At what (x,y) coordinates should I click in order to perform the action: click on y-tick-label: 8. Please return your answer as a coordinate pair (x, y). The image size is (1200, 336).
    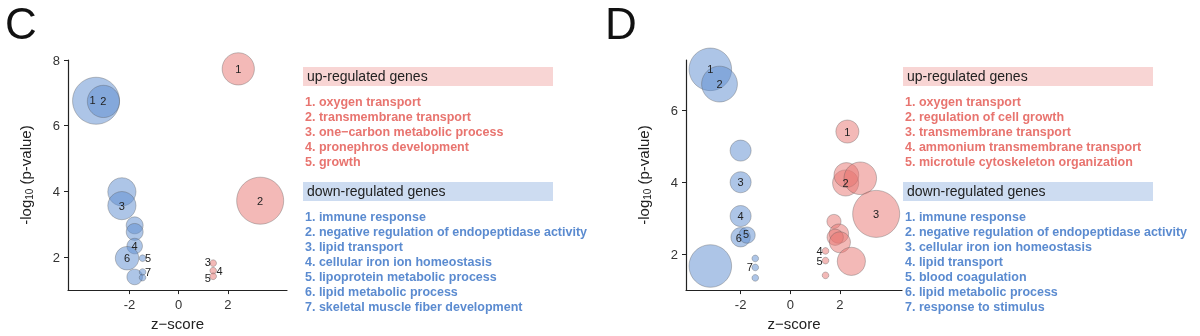
    Looking at the image, I should click on (56, 60).